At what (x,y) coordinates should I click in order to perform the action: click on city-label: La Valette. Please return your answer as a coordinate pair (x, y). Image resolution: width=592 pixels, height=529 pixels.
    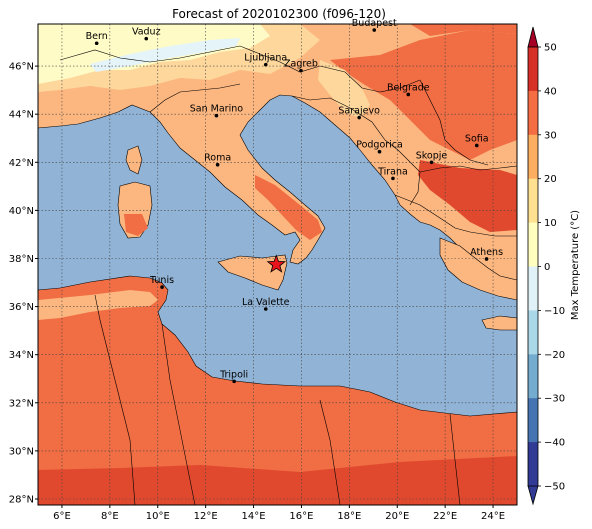
    Looking at the image, I should click on (266, 302).